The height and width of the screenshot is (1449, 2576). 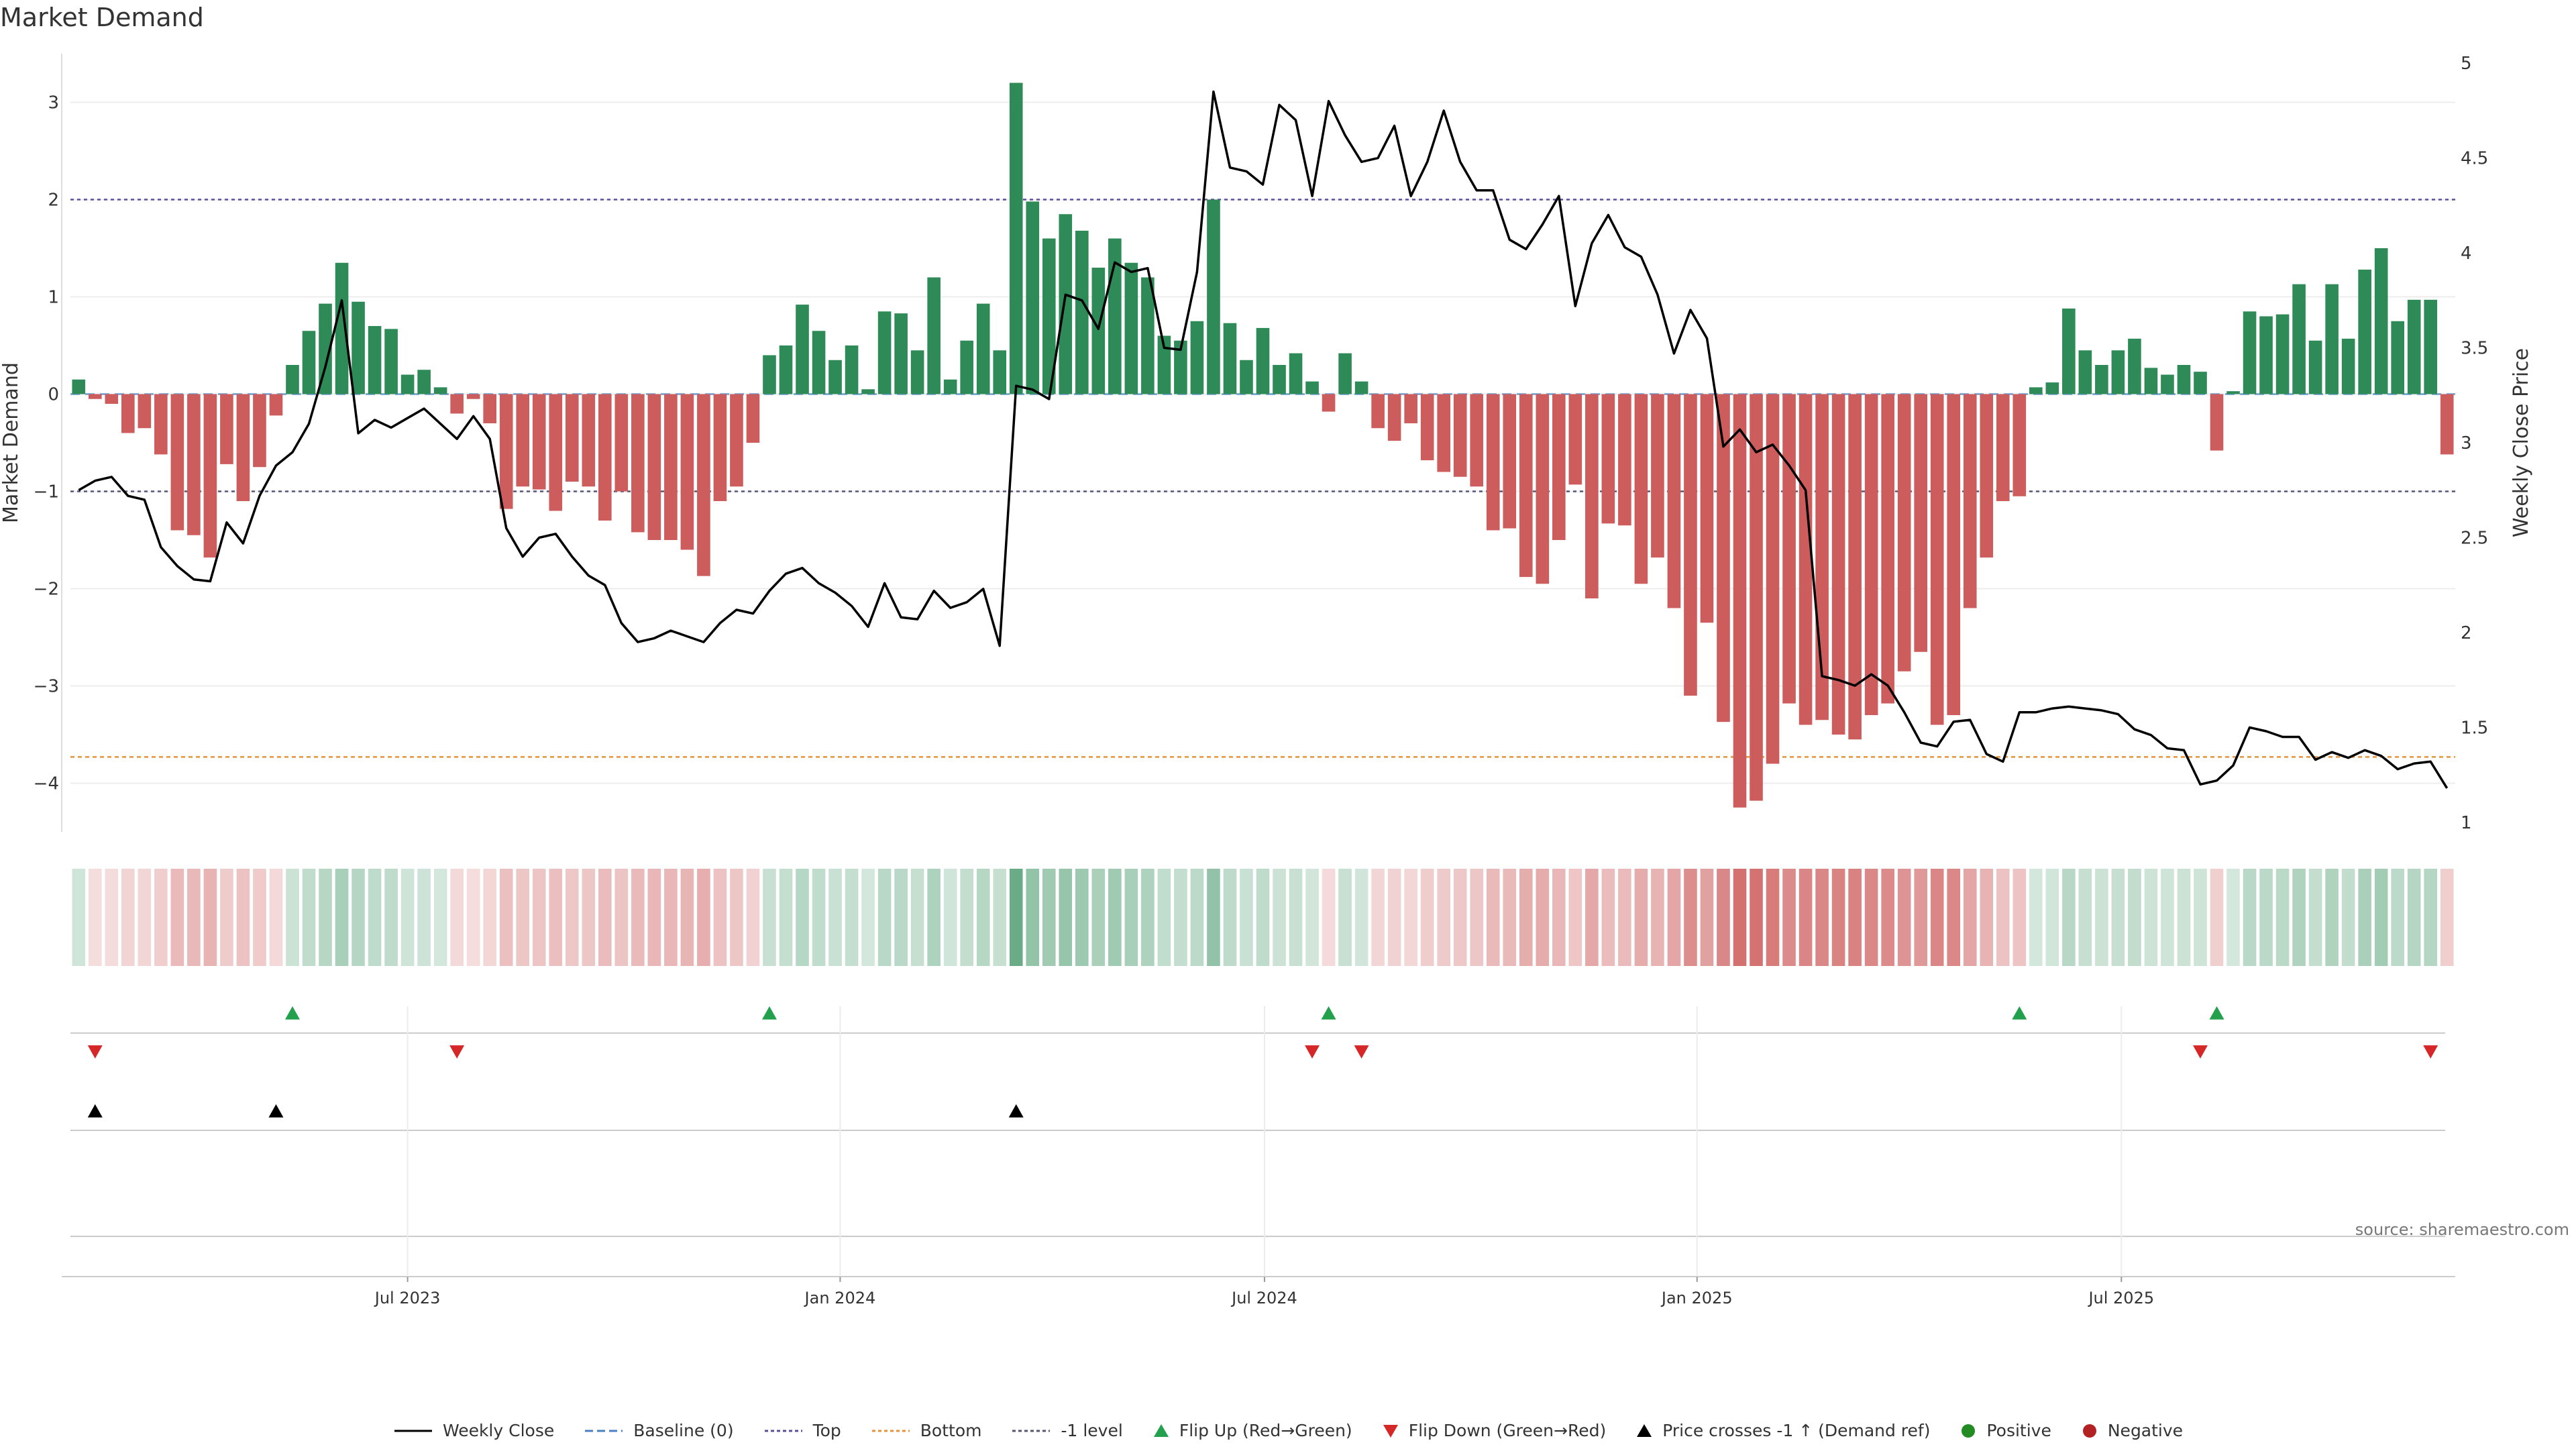 I want to click on y-tick-label: 2, so click(x=53, y=201).